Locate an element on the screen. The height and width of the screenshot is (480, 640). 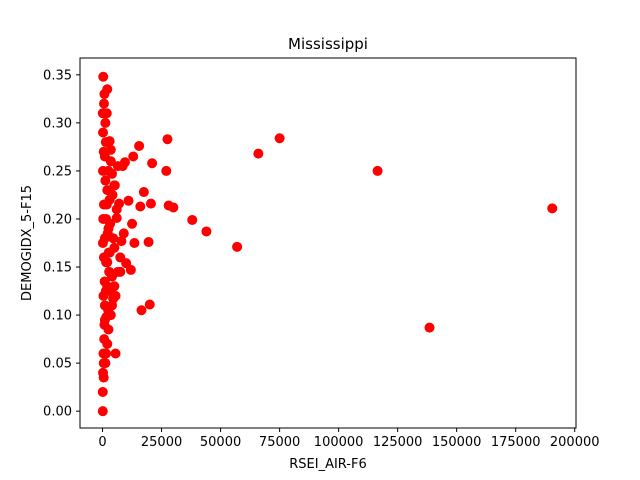
y-axis-label: DEMOGIDX_5-F15 is located at coordinates (27, 243).